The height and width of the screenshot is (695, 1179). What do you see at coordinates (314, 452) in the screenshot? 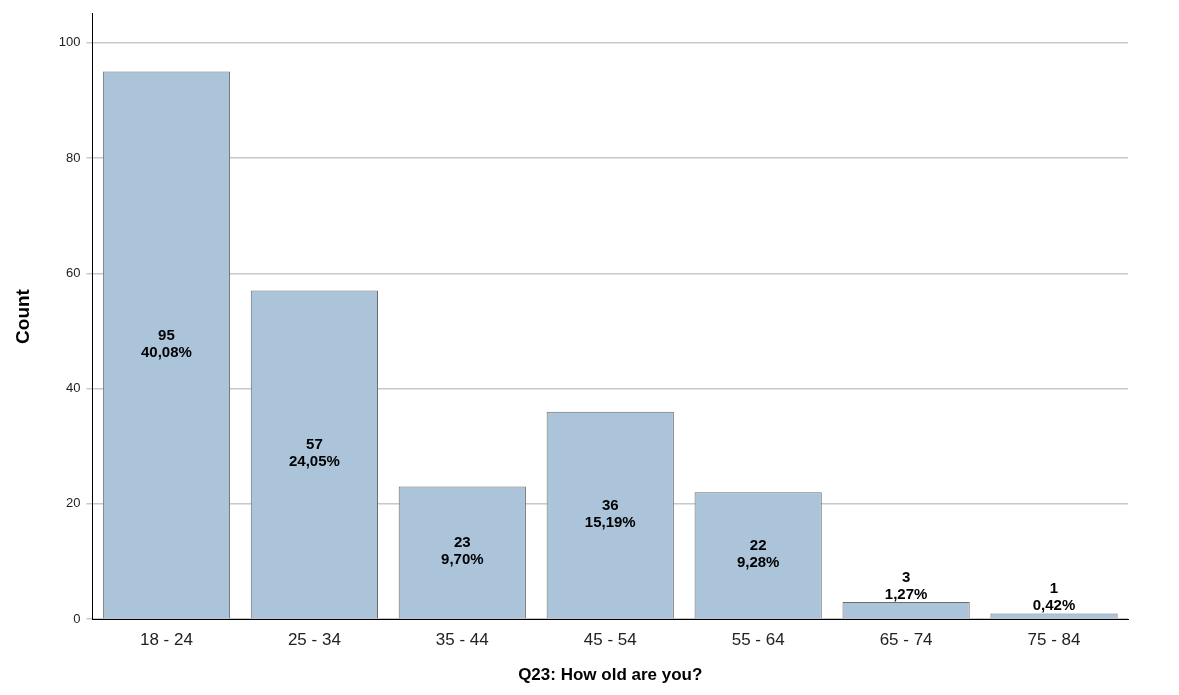
I see `data-label: 57 24,05%` at bounding box center [314, 452].